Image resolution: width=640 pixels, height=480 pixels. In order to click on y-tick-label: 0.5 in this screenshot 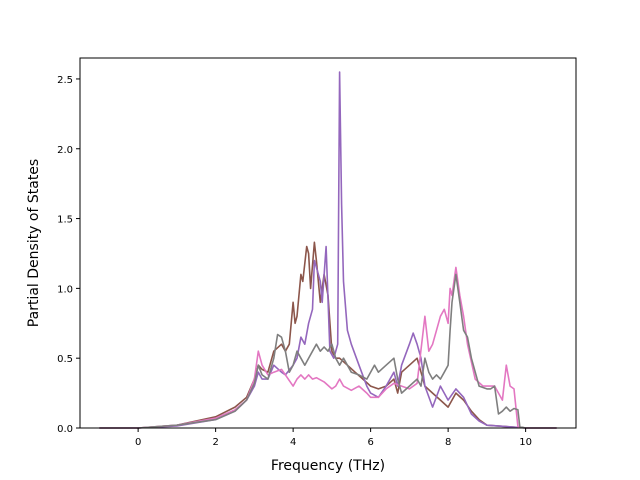, I will do `click(65, 359)`.